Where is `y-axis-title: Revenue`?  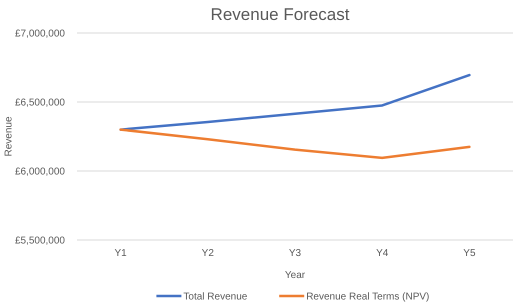 y-axis-title: Revenue is located at coordinates (9, 136).